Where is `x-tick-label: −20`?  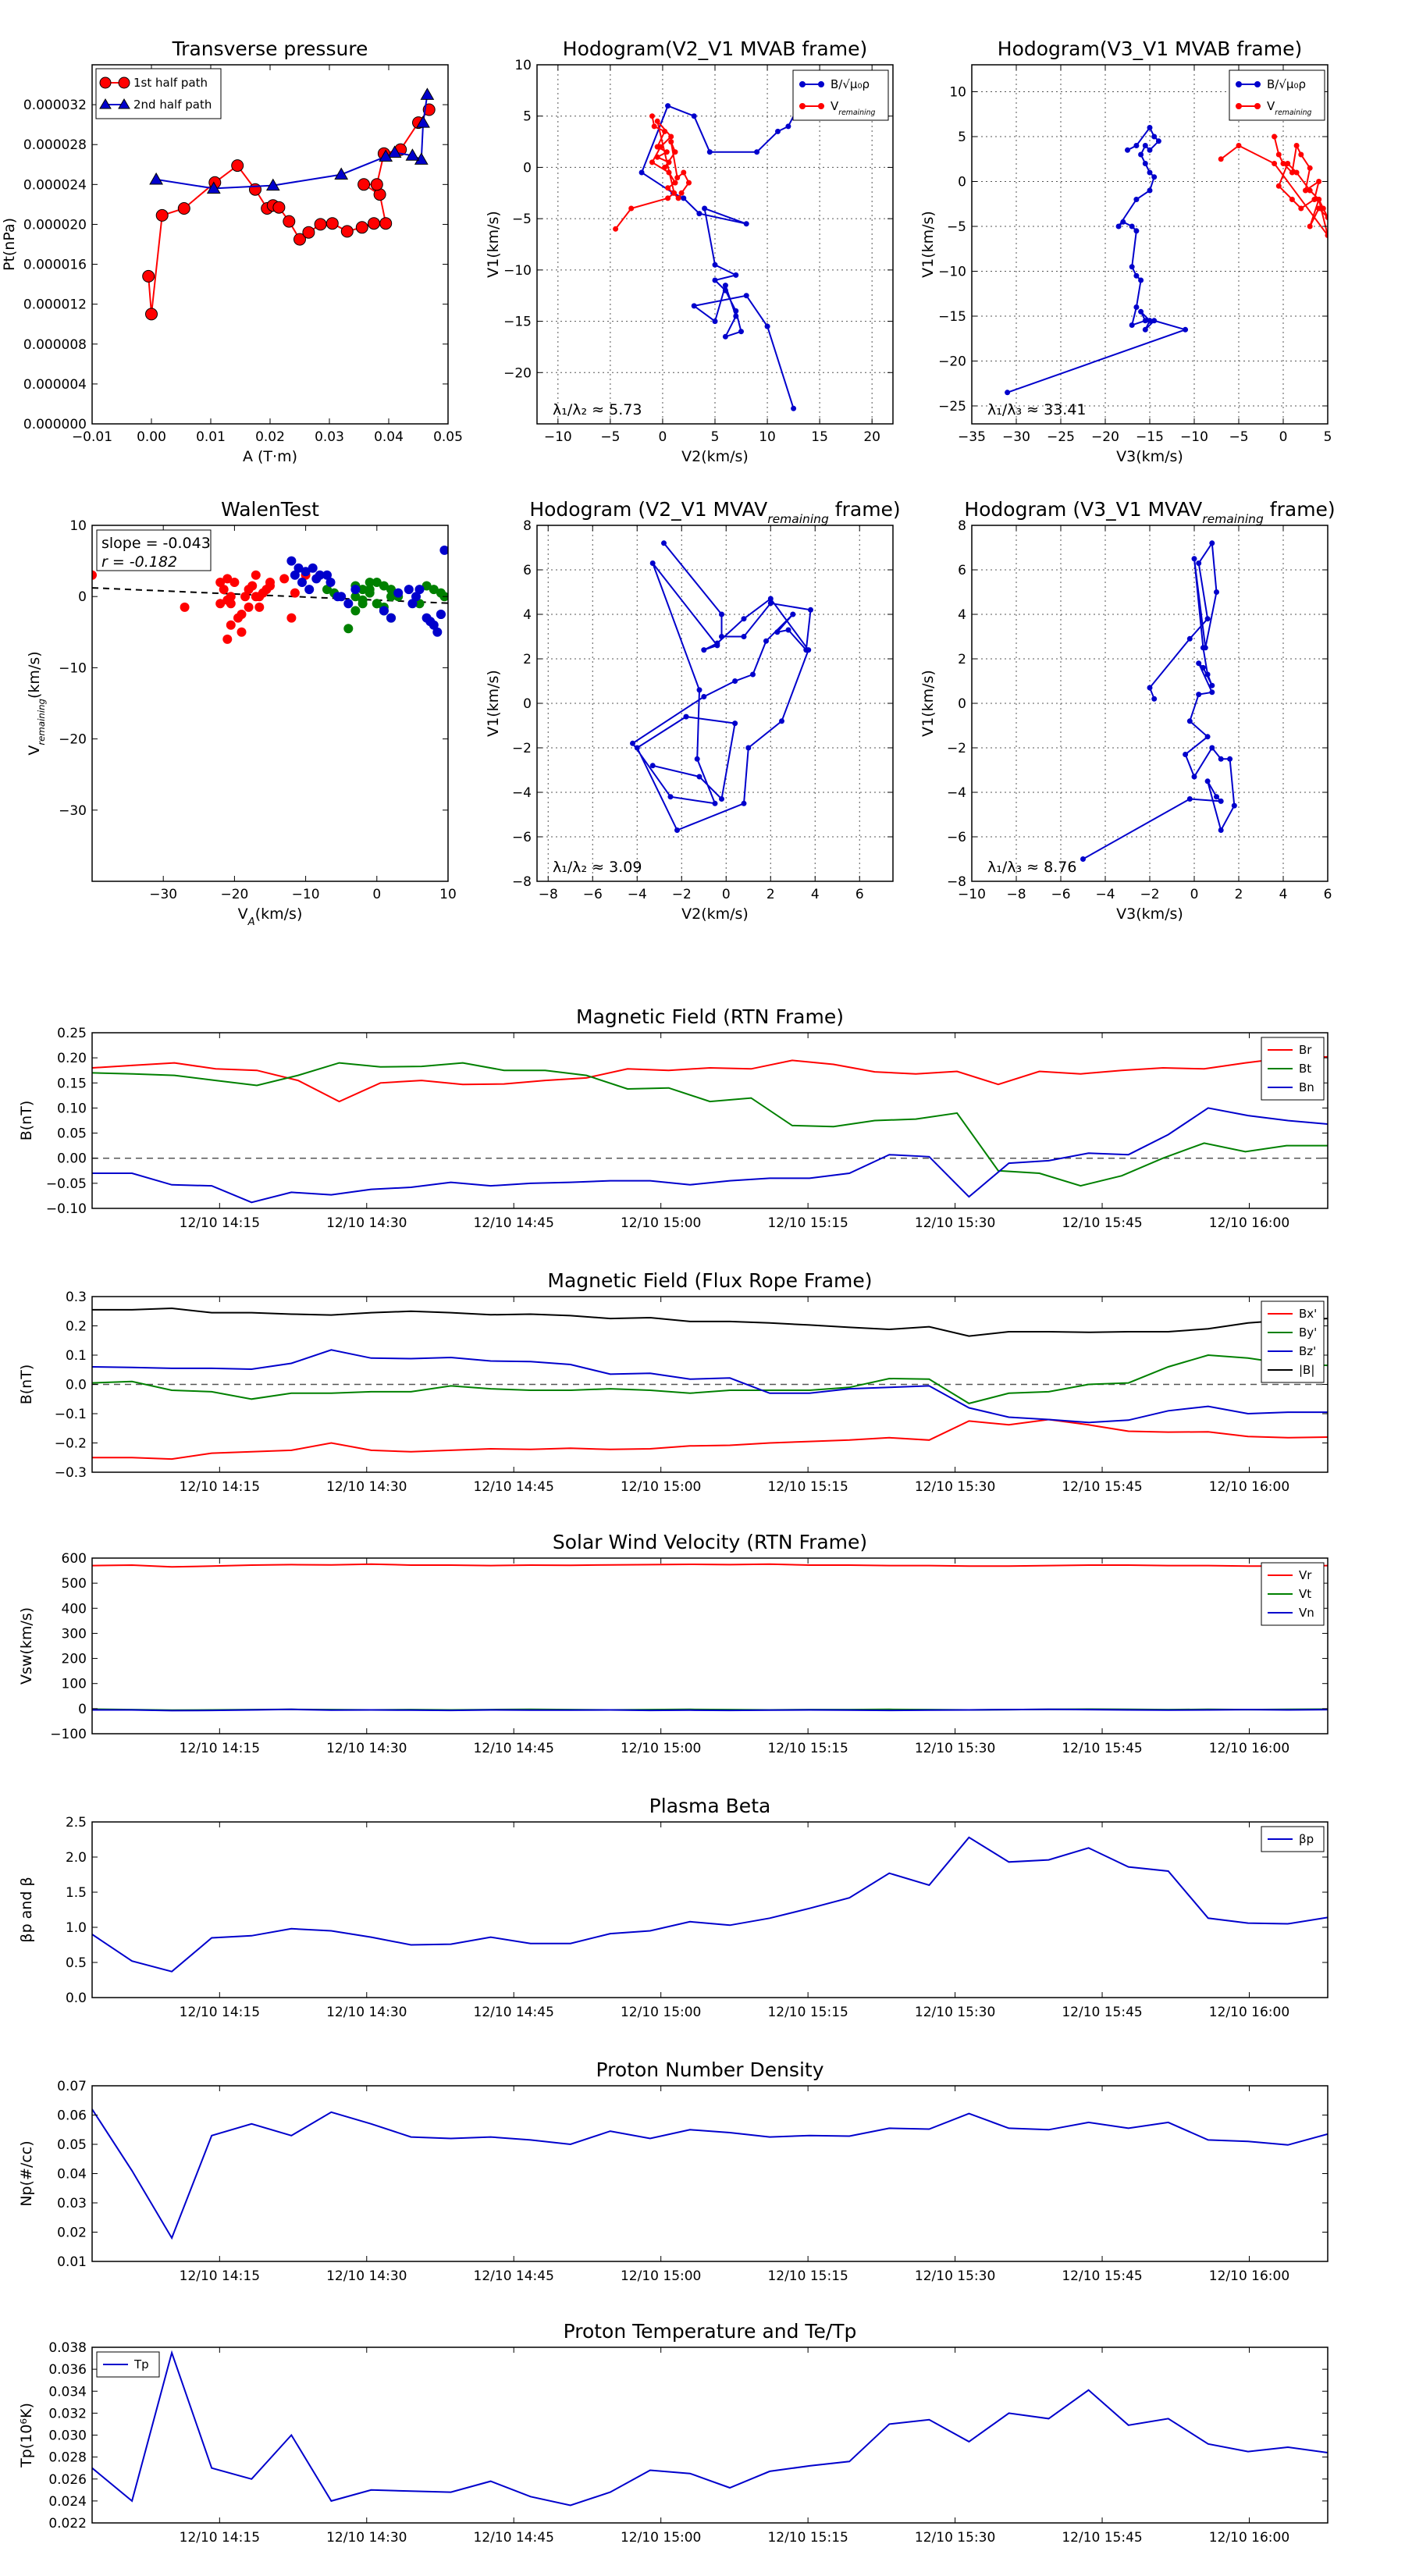
x-tick-label: −20 is located at coordinates (234, 894).